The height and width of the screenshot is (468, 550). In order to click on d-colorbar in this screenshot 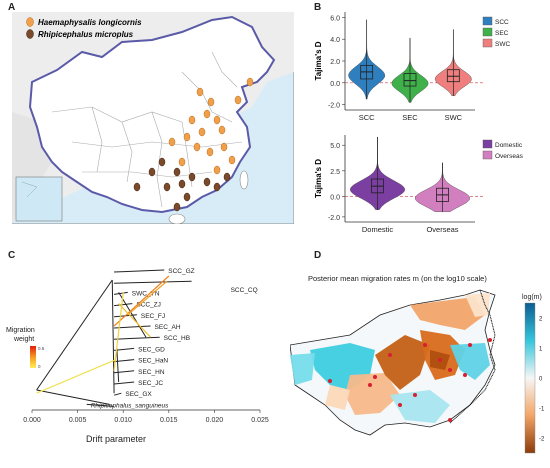, I will do `click(530, 378)`.